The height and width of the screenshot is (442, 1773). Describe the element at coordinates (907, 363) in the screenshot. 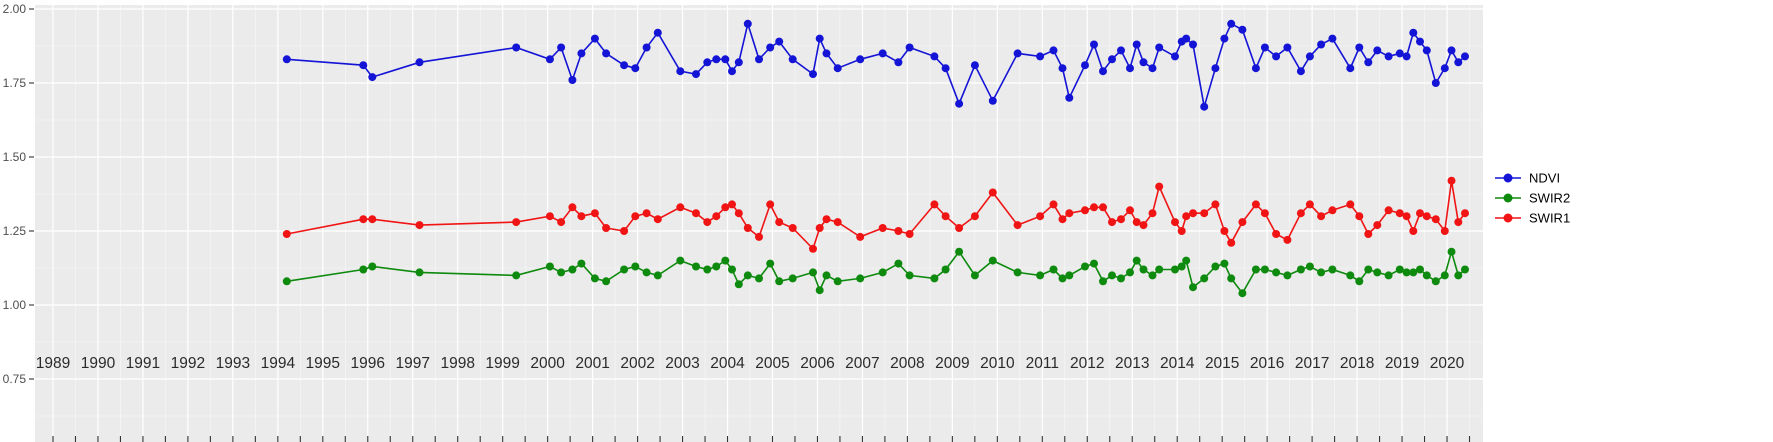

I see `x-tick-label: 2008` at that location.